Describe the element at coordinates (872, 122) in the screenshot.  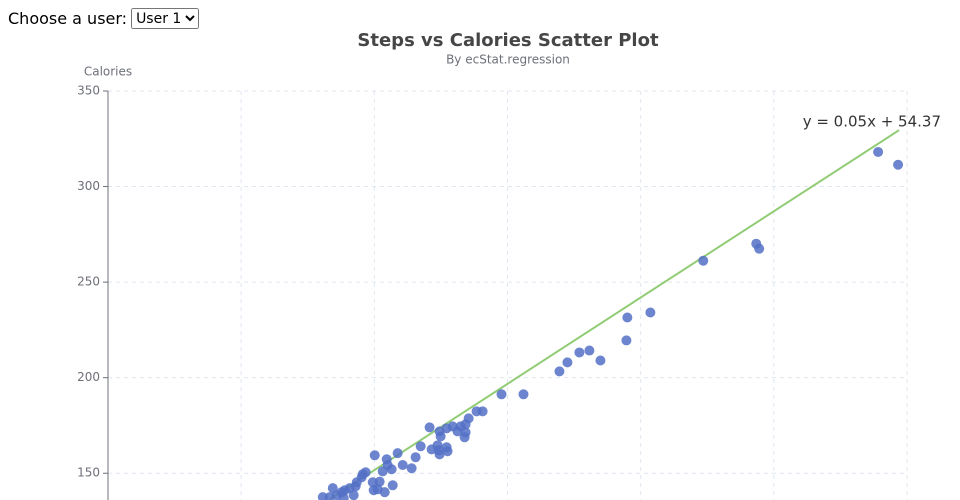
I see `regression-label: y = 0.05x + 54.37` at that location.